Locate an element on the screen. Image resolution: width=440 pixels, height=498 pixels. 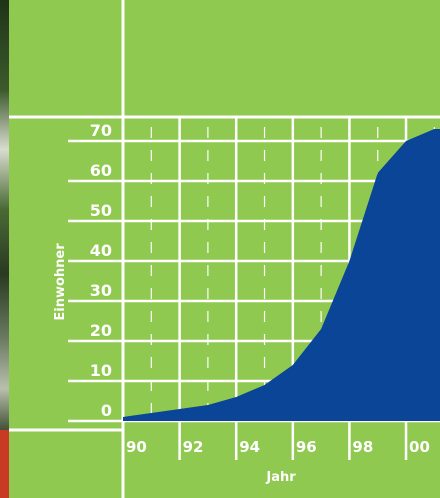
photo-edge-strip is located at coordinates (4, 249).